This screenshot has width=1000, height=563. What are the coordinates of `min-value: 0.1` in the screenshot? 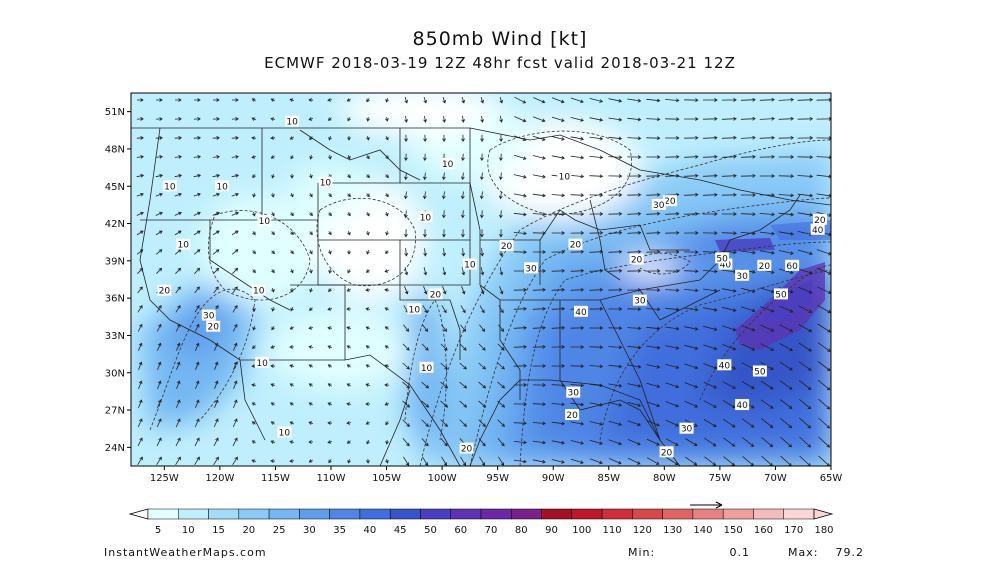 It's located at (739, 552).